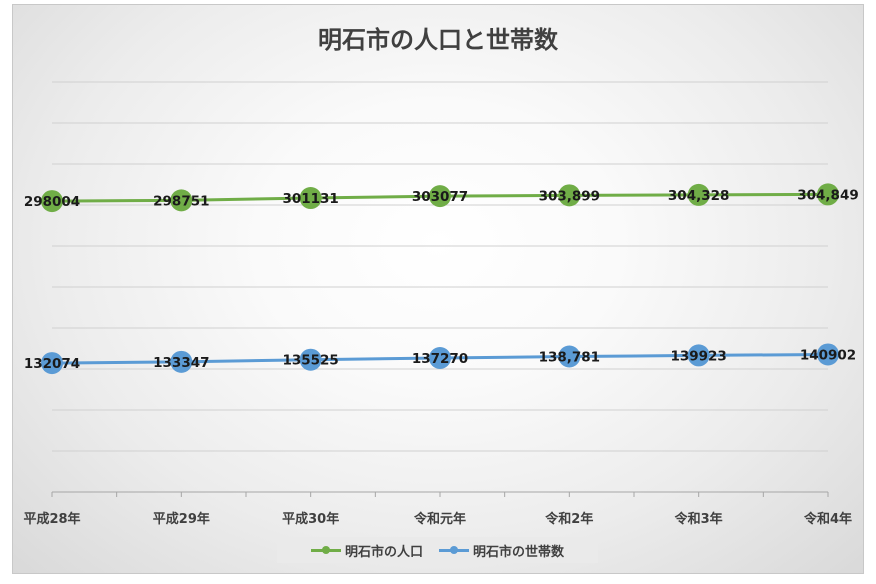 This screenshot has width=876, height=584. I want to click on data-label: 132074, so click(52, 364).